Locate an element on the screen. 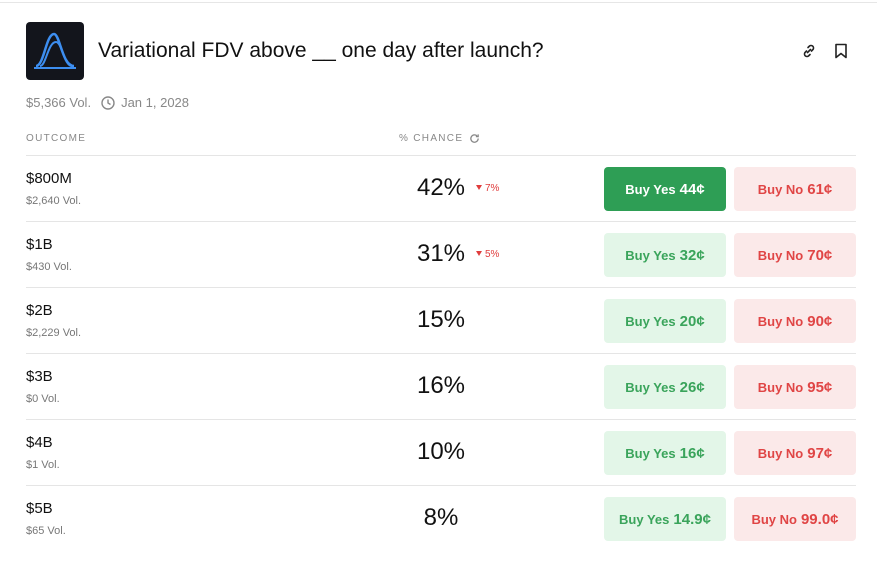 Image resolution: width=877 pixels, height=562 pixels. column-header: OUTCOME is located at coordinates (56, 138).